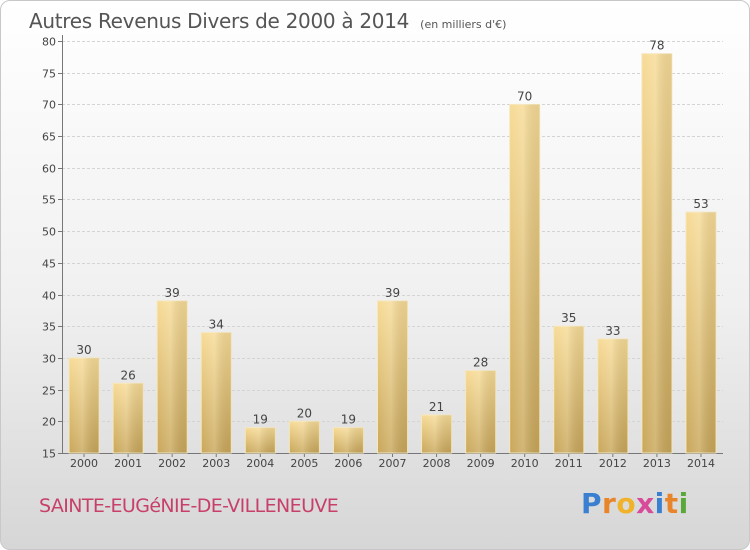  Describe the element at coordinates (49, 169) in the screenshot. I see `y-tick-label: 60` at that location.